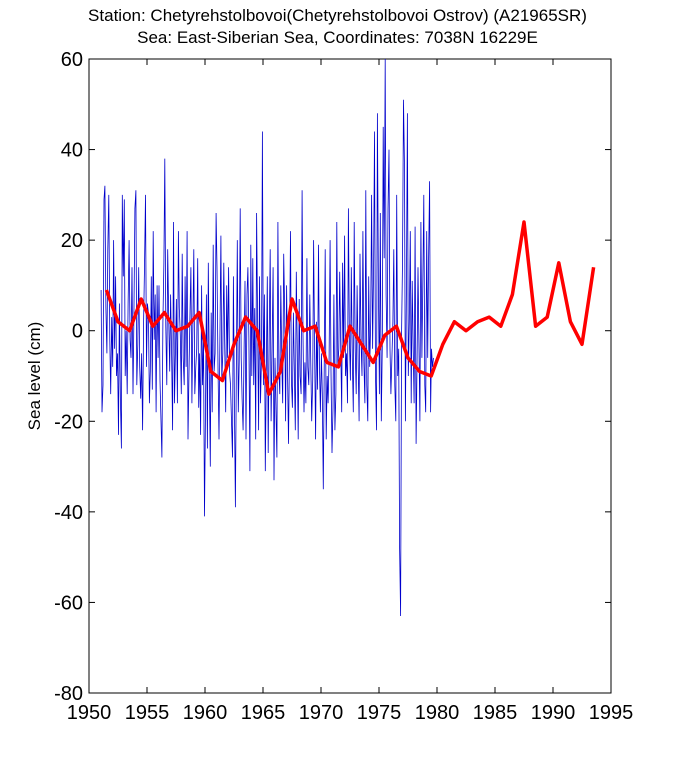 The image size is (675, 780). What do you see at coordinates (68, 603) in the screenshot?
I see `y-tick-label: -60` at bounding box center [68, 603].